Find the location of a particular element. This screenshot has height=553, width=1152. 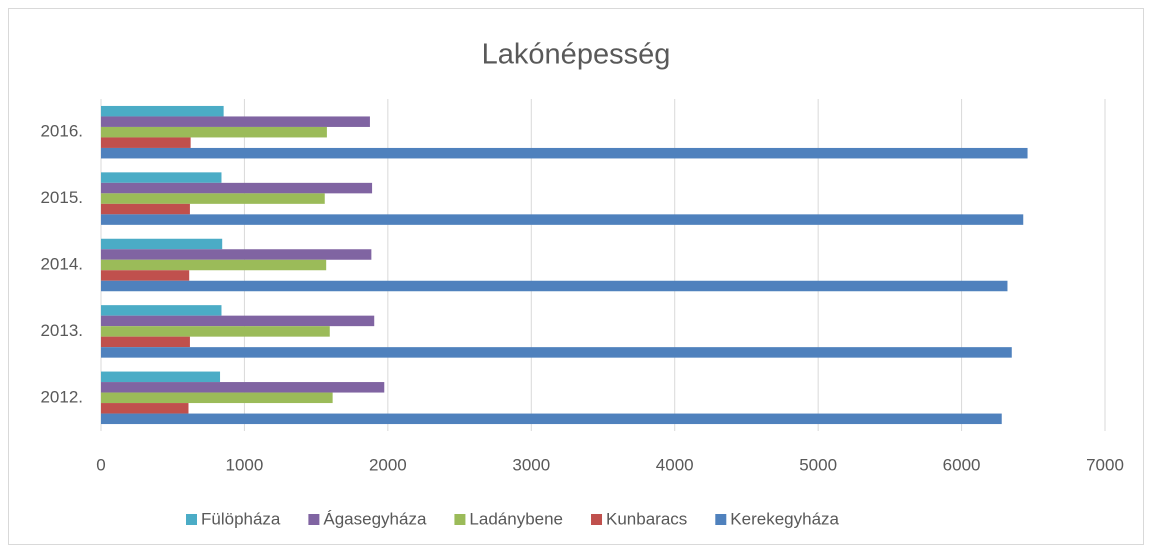

legend-label: Fülöpháza is located at coordinates (241, 518).